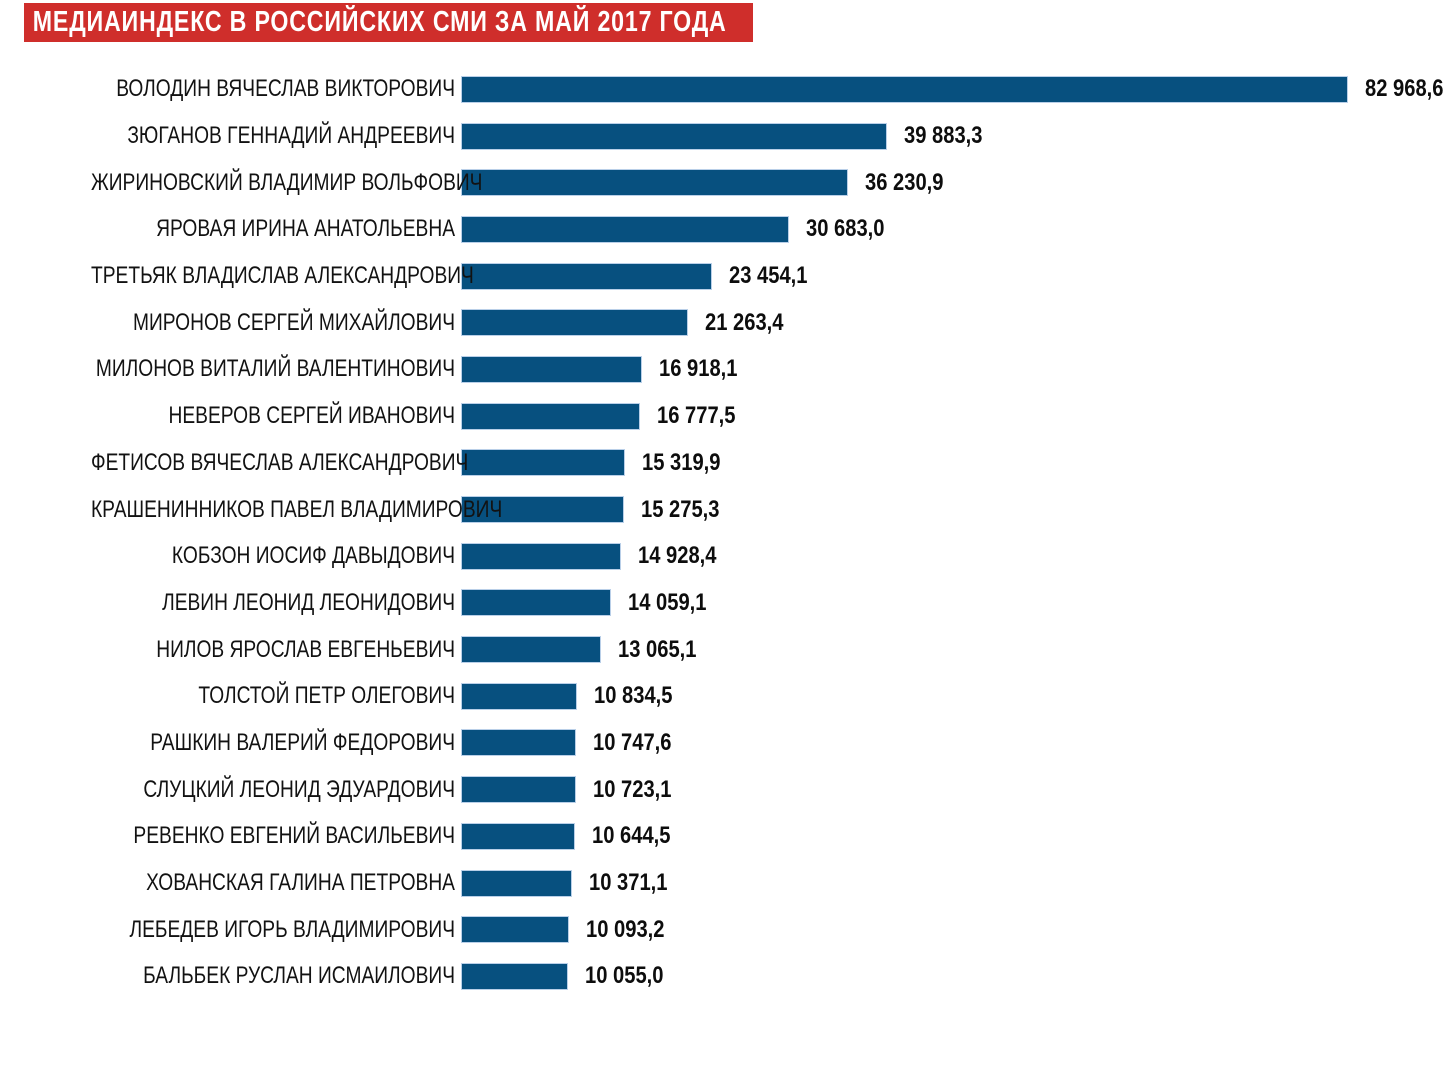  Describe the element at coordinates (768, 276) in the screenshot. I see `value-label: 23 454,1` at that location.